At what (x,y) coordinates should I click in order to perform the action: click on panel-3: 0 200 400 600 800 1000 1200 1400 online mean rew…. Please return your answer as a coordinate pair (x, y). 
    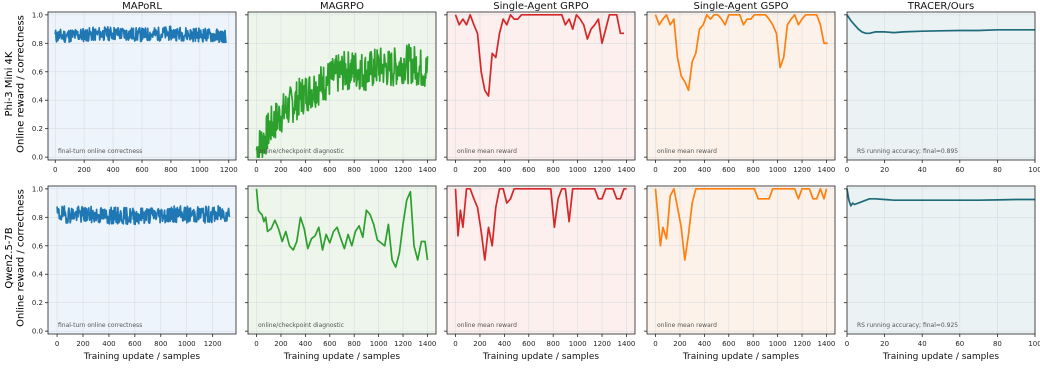
    Looking at the image, I should click on (740, 87).